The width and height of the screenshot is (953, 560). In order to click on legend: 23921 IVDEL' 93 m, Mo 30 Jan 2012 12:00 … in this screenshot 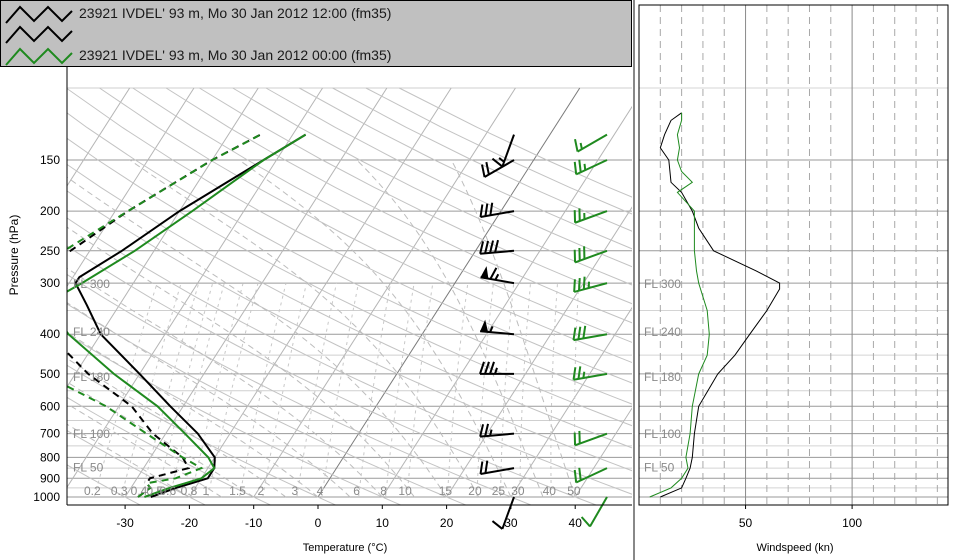, I will do `click(316, 33)`.